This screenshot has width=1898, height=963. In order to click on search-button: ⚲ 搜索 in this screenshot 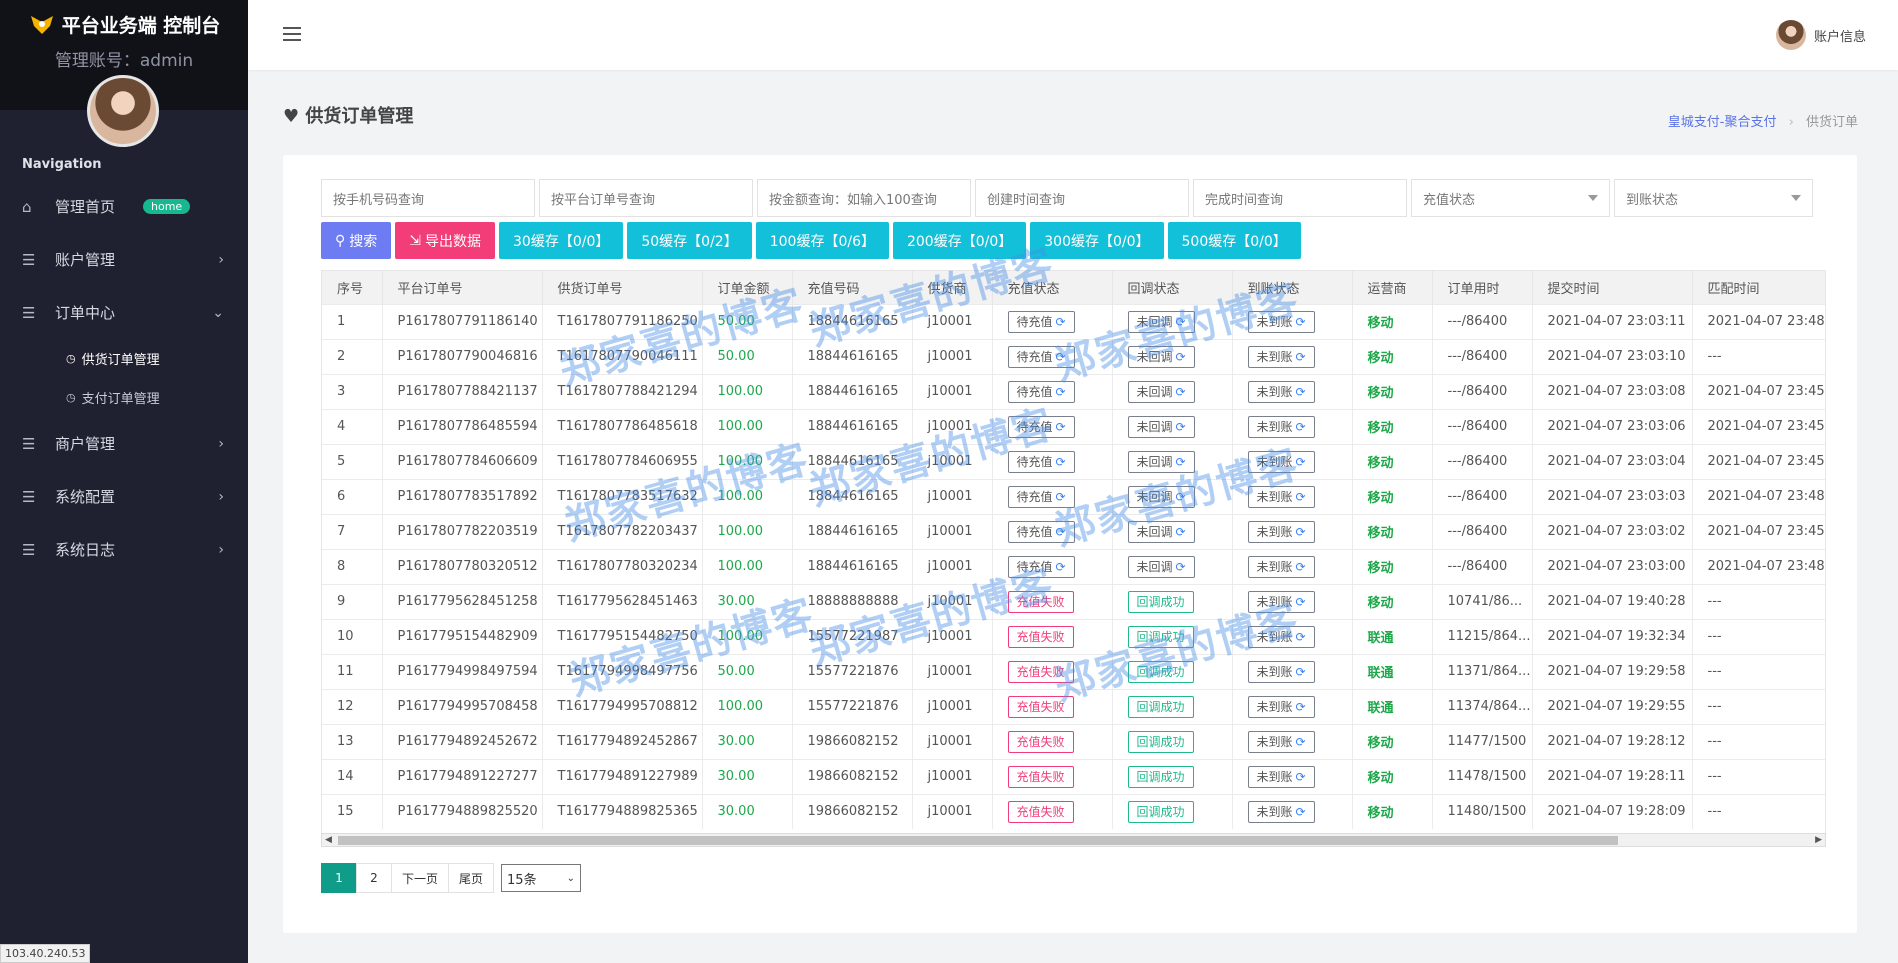, I will do `click(356, 240)`.